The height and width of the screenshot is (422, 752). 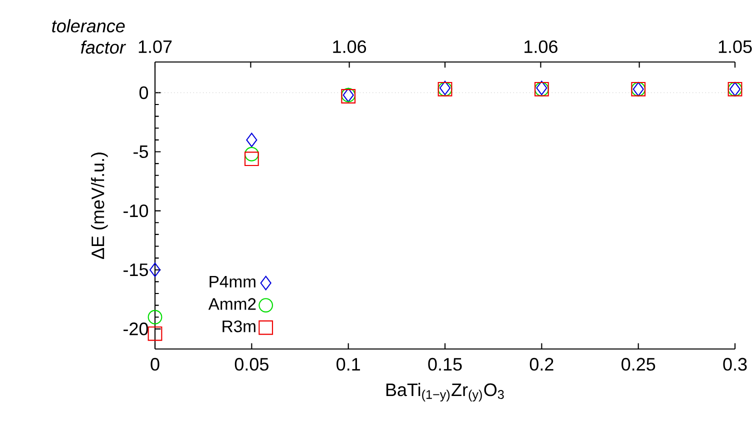 I want to click on legend-label: P4mm, so click(x=233, y=282).